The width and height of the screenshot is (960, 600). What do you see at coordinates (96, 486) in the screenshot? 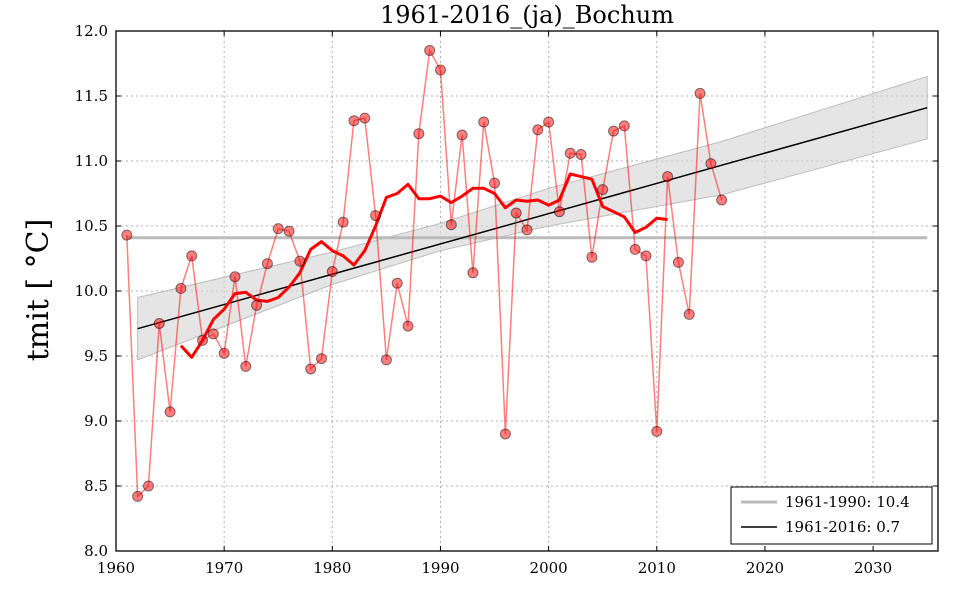
I see `y-tick-label: 8.5` at bounding box center [96, 486].